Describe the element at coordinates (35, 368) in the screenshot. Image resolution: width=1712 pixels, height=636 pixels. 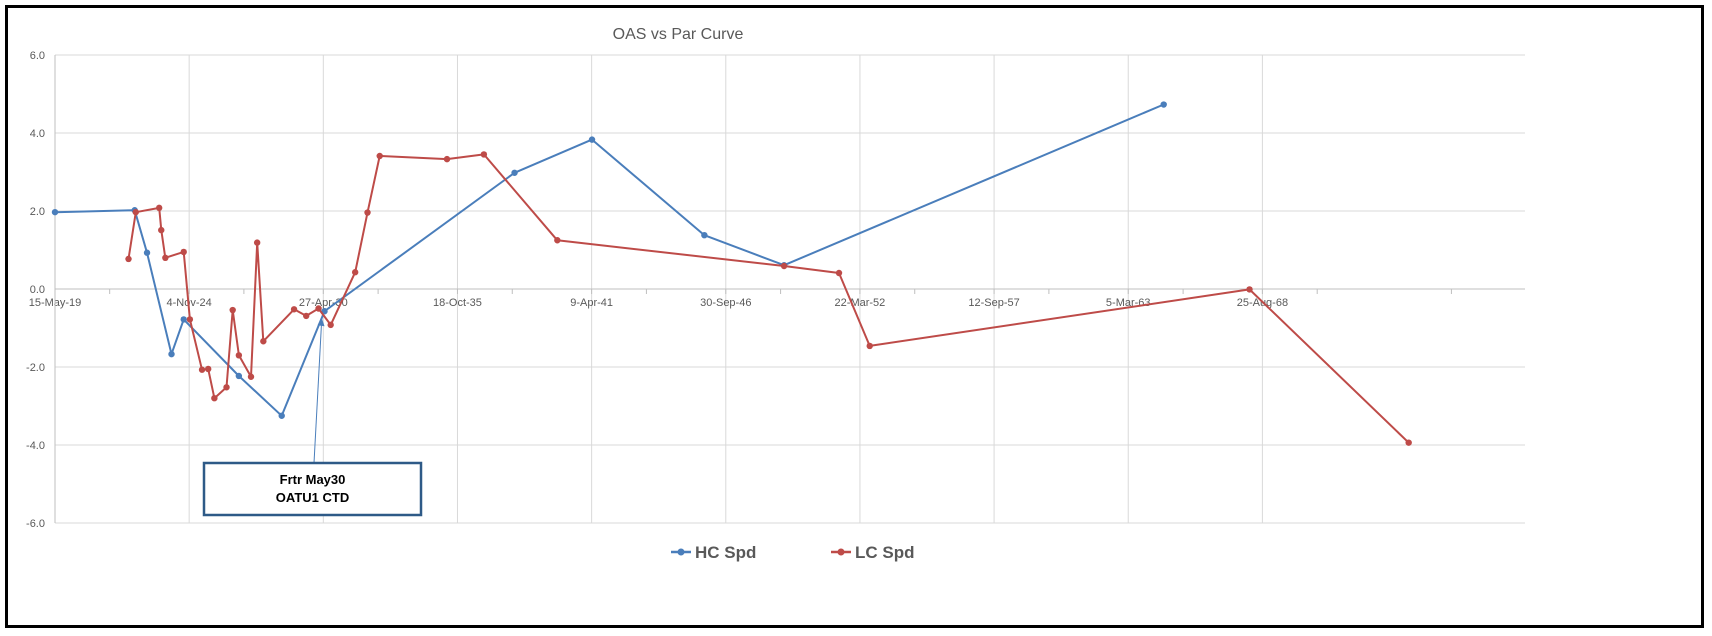
I see `y-tick-label: -2.0` at that location.